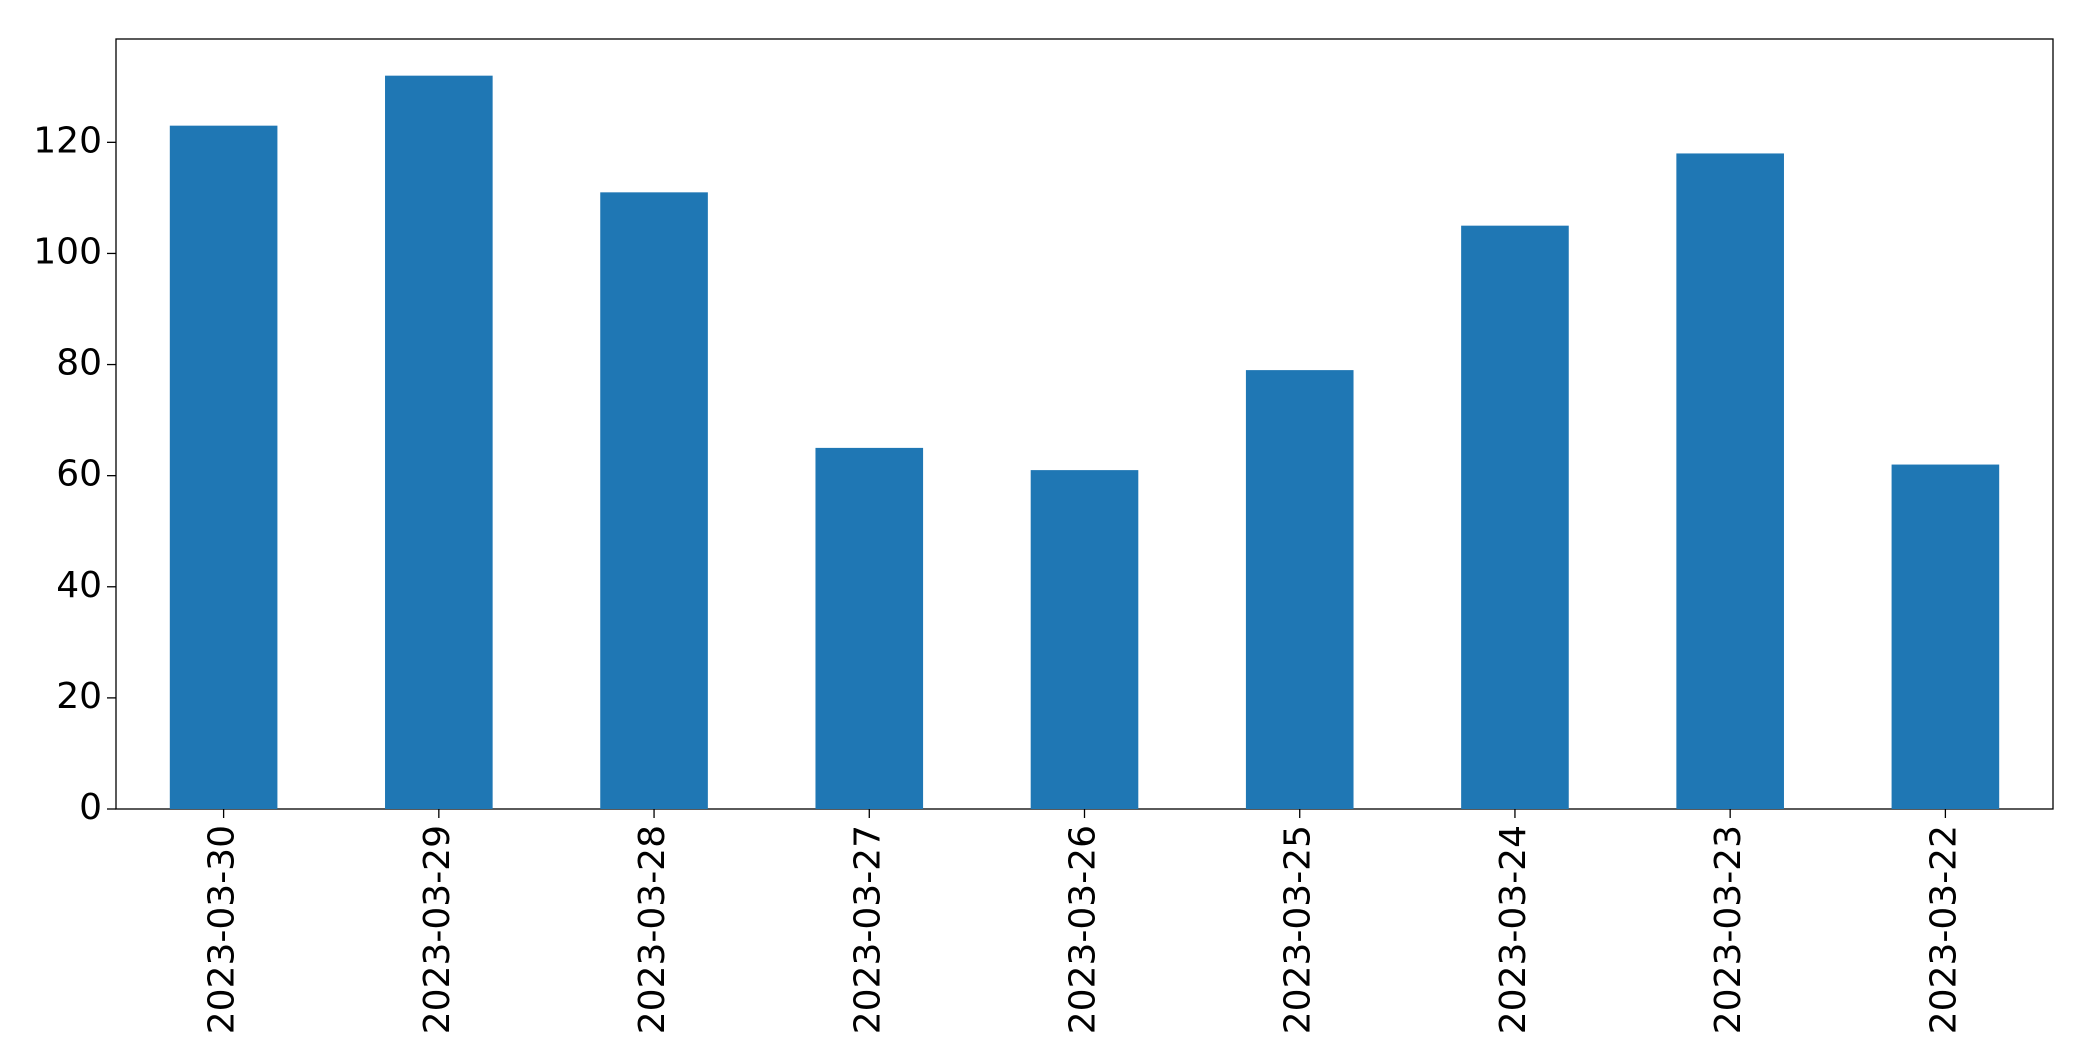 Image resolution: width=2093 pixels, height=1061 pixels. I want to click on x-tick-label: 2023-03-26, so click(1083, 929).